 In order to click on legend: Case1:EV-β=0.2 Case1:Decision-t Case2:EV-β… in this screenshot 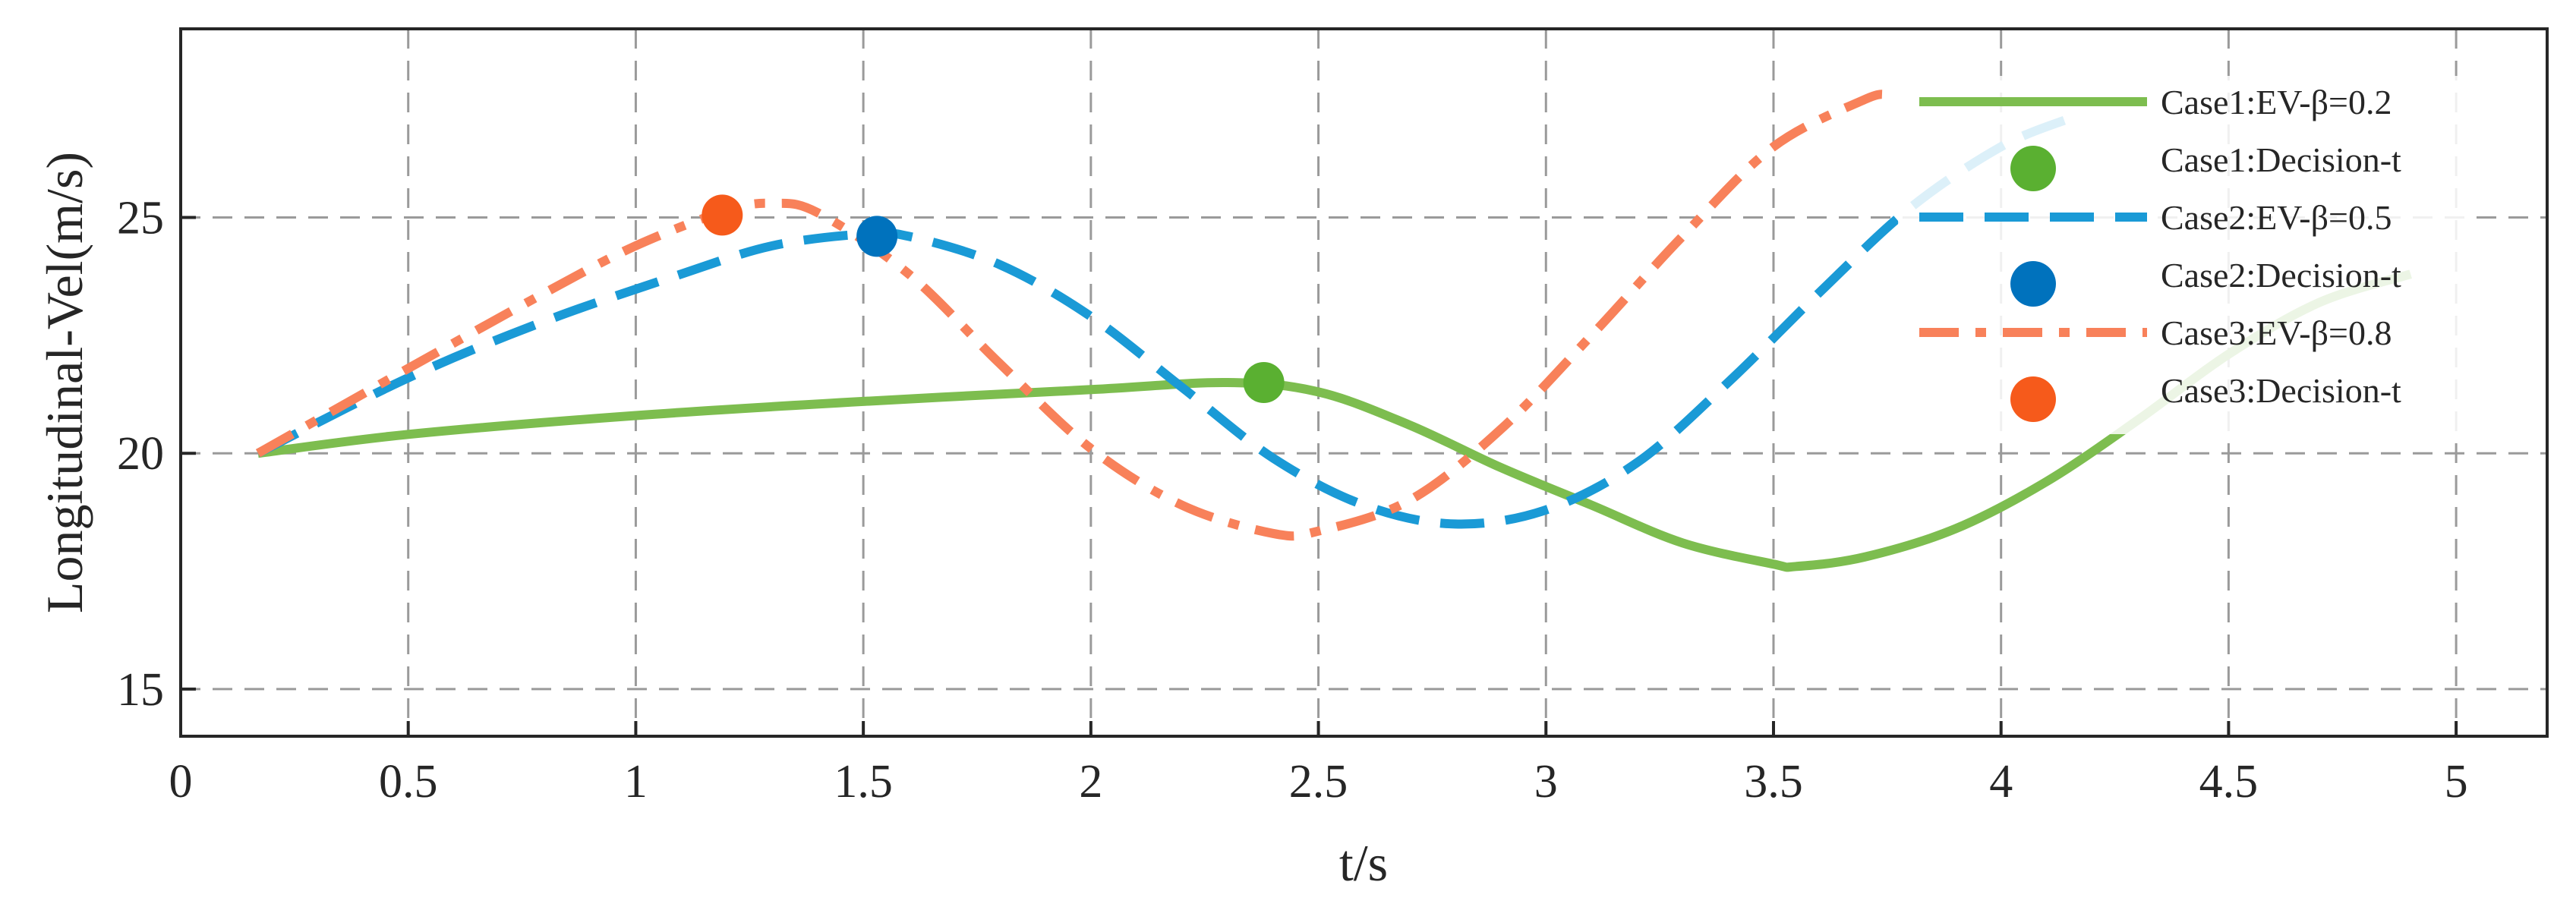, I will do `click(2186, 255)`.